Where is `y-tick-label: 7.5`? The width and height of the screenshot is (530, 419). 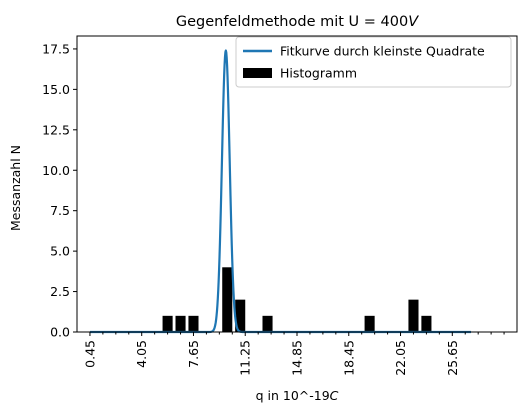
y-tick-label: 7.5 is located at coordinates (60, 210).